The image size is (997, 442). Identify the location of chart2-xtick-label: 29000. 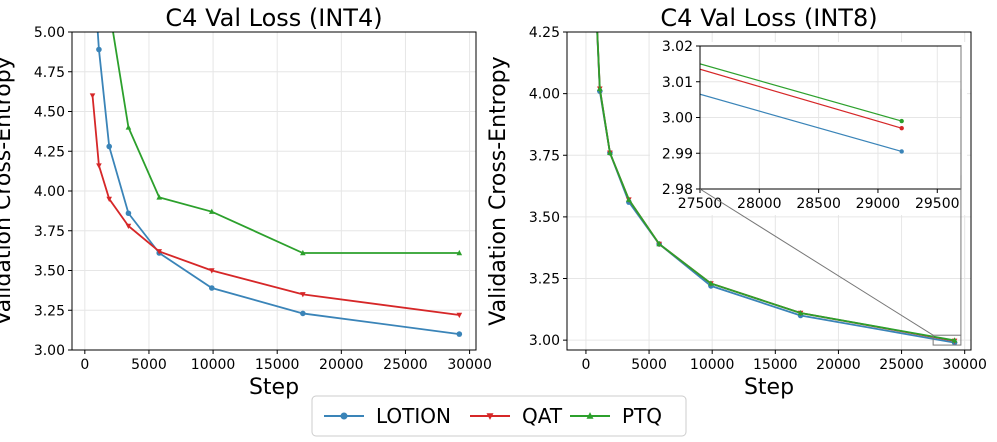
(878, 204).